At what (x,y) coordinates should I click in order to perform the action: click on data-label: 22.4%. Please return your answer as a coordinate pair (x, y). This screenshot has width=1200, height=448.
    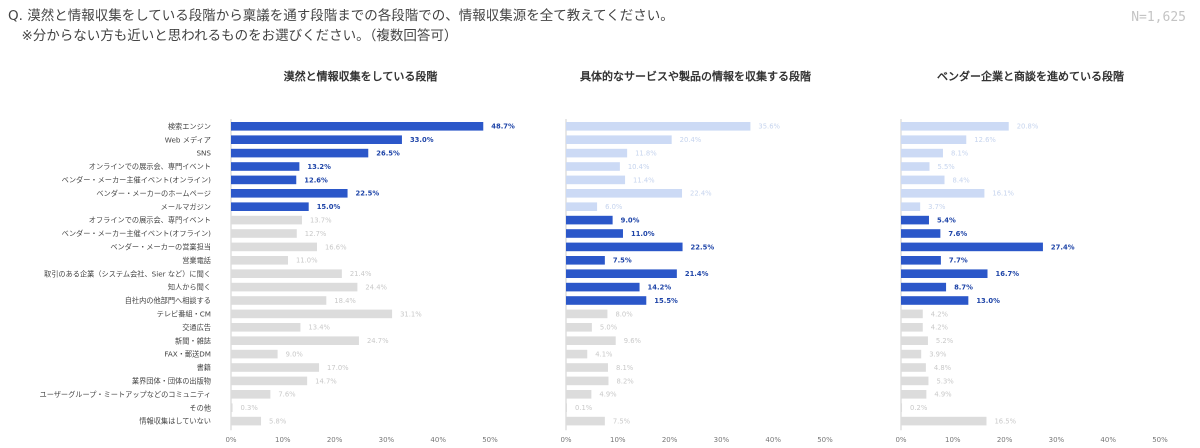
    Looking at the image, I should click on (701, 194).